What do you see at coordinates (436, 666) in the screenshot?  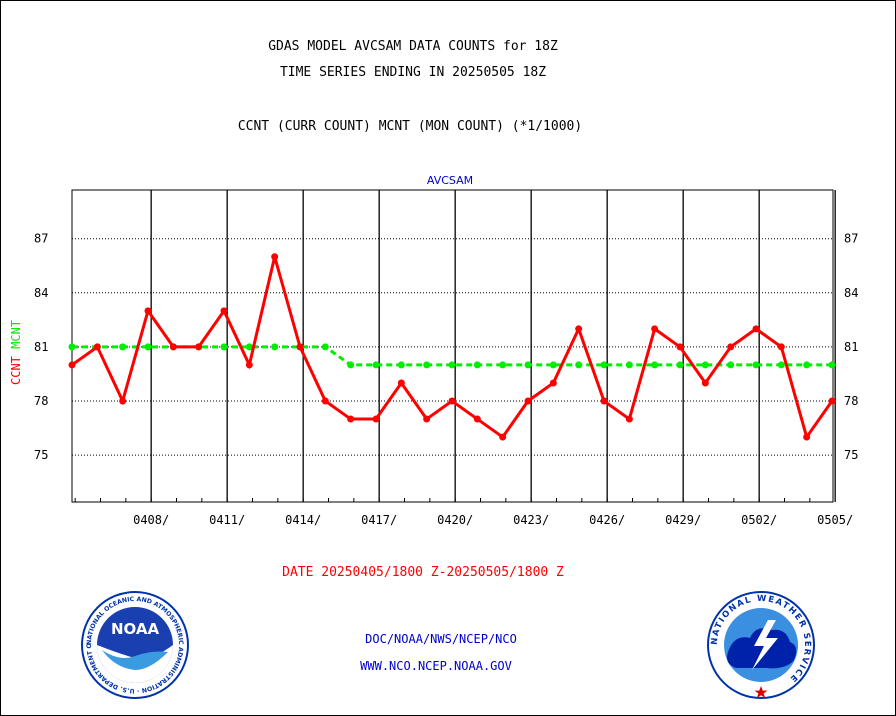 I see `url-line: WWW.NCO.NCEP.NOAA.GOV` at bounding box center [436, 666].